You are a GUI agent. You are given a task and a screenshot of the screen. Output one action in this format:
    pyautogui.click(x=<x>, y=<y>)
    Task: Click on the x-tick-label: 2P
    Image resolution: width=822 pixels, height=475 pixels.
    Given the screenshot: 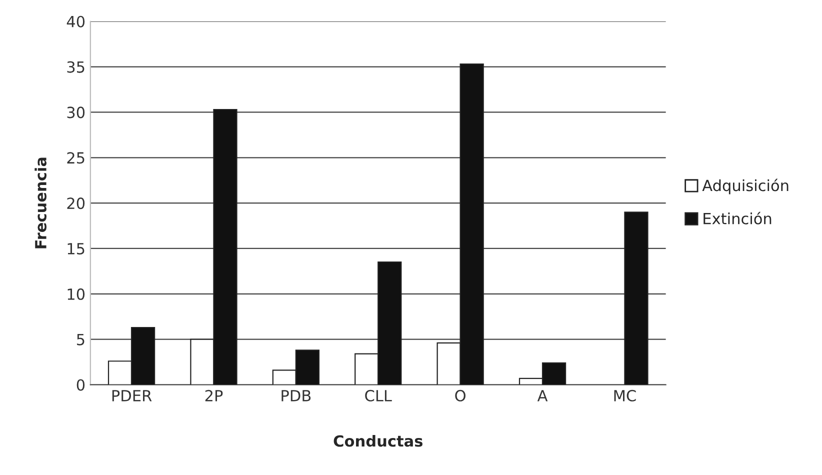 What is the action you would take?
    pyautogui.click(x=214, y=396)
    